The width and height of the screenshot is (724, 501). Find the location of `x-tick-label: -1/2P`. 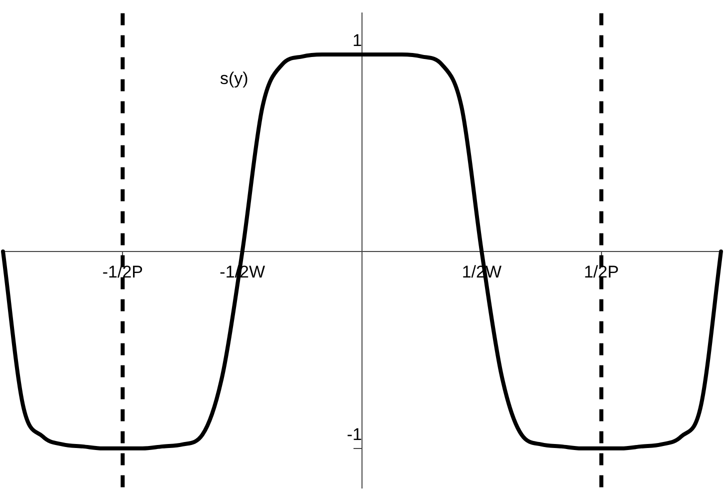

x-tick-label: -1/2P is located at coordinates (122, 272).